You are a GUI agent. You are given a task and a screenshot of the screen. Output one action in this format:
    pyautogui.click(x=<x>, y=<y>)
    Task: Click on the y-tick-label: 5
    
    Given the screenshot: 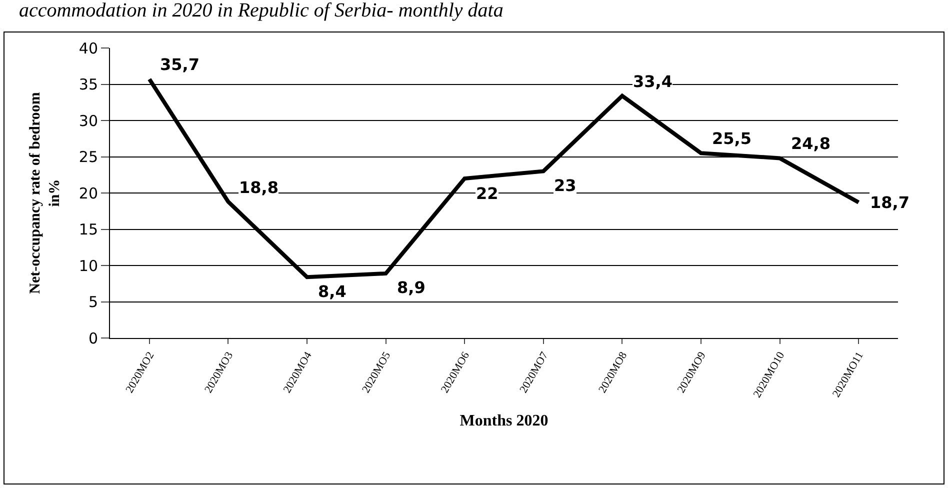 What is the action you would take?
    pyautogui.click(x=93, y=302)
    